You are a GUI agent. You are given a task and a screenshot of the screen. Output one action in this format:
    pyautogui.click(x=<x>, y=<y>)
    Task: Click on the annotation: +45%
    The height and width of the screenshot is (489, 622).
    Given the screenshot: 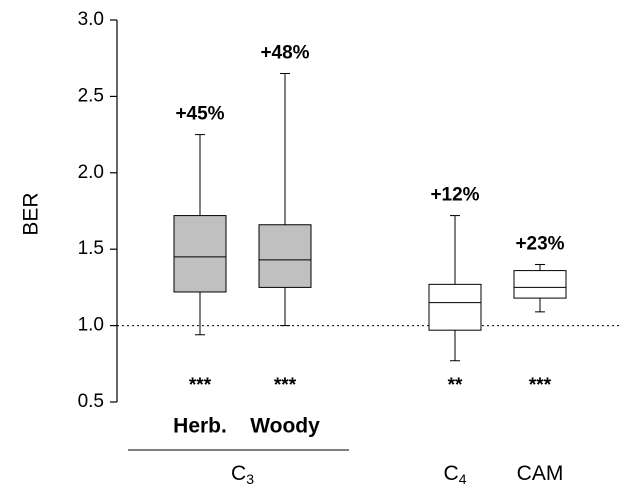 What is the action you would take?
    pyautogui.click(x=199, y=114)
    